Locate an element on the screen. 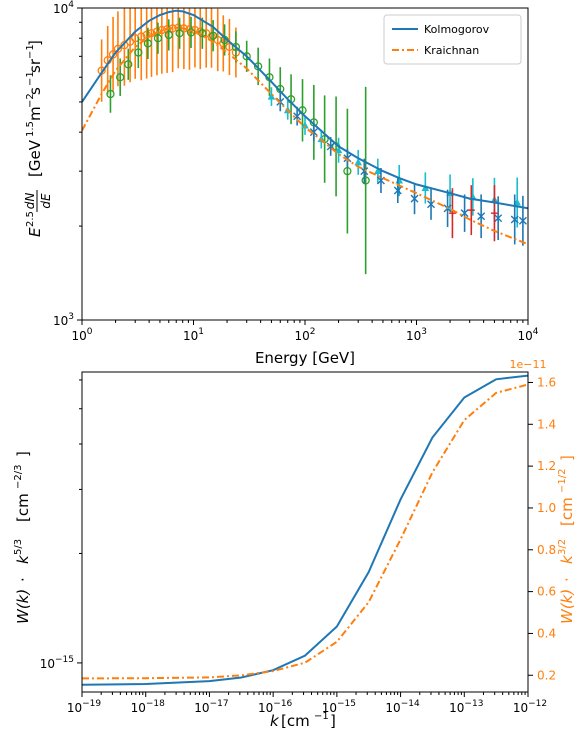 Image resolution: width=587 pixels, height=733 pixels. bottom-left-y-tick-label: 10−15 is located at coordinates (57, 663).